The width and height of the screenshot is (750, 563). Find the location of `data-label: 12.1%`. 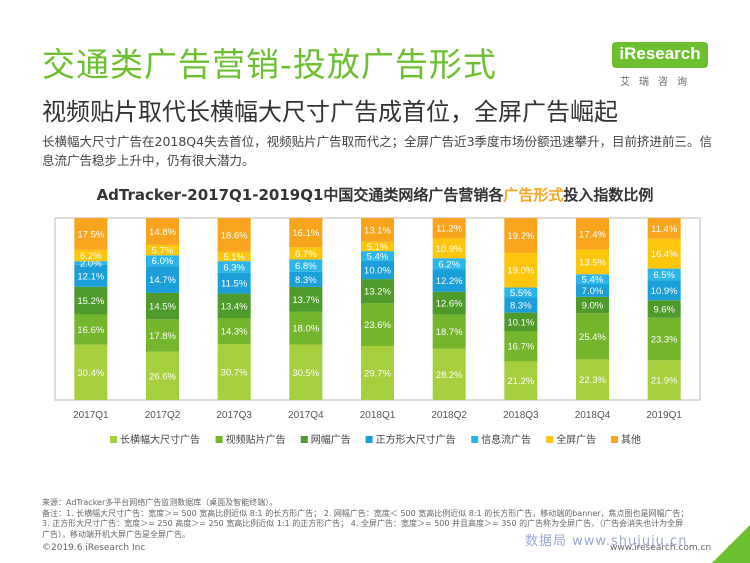

data-label: 12.1% is located at coordinates (90, 276).